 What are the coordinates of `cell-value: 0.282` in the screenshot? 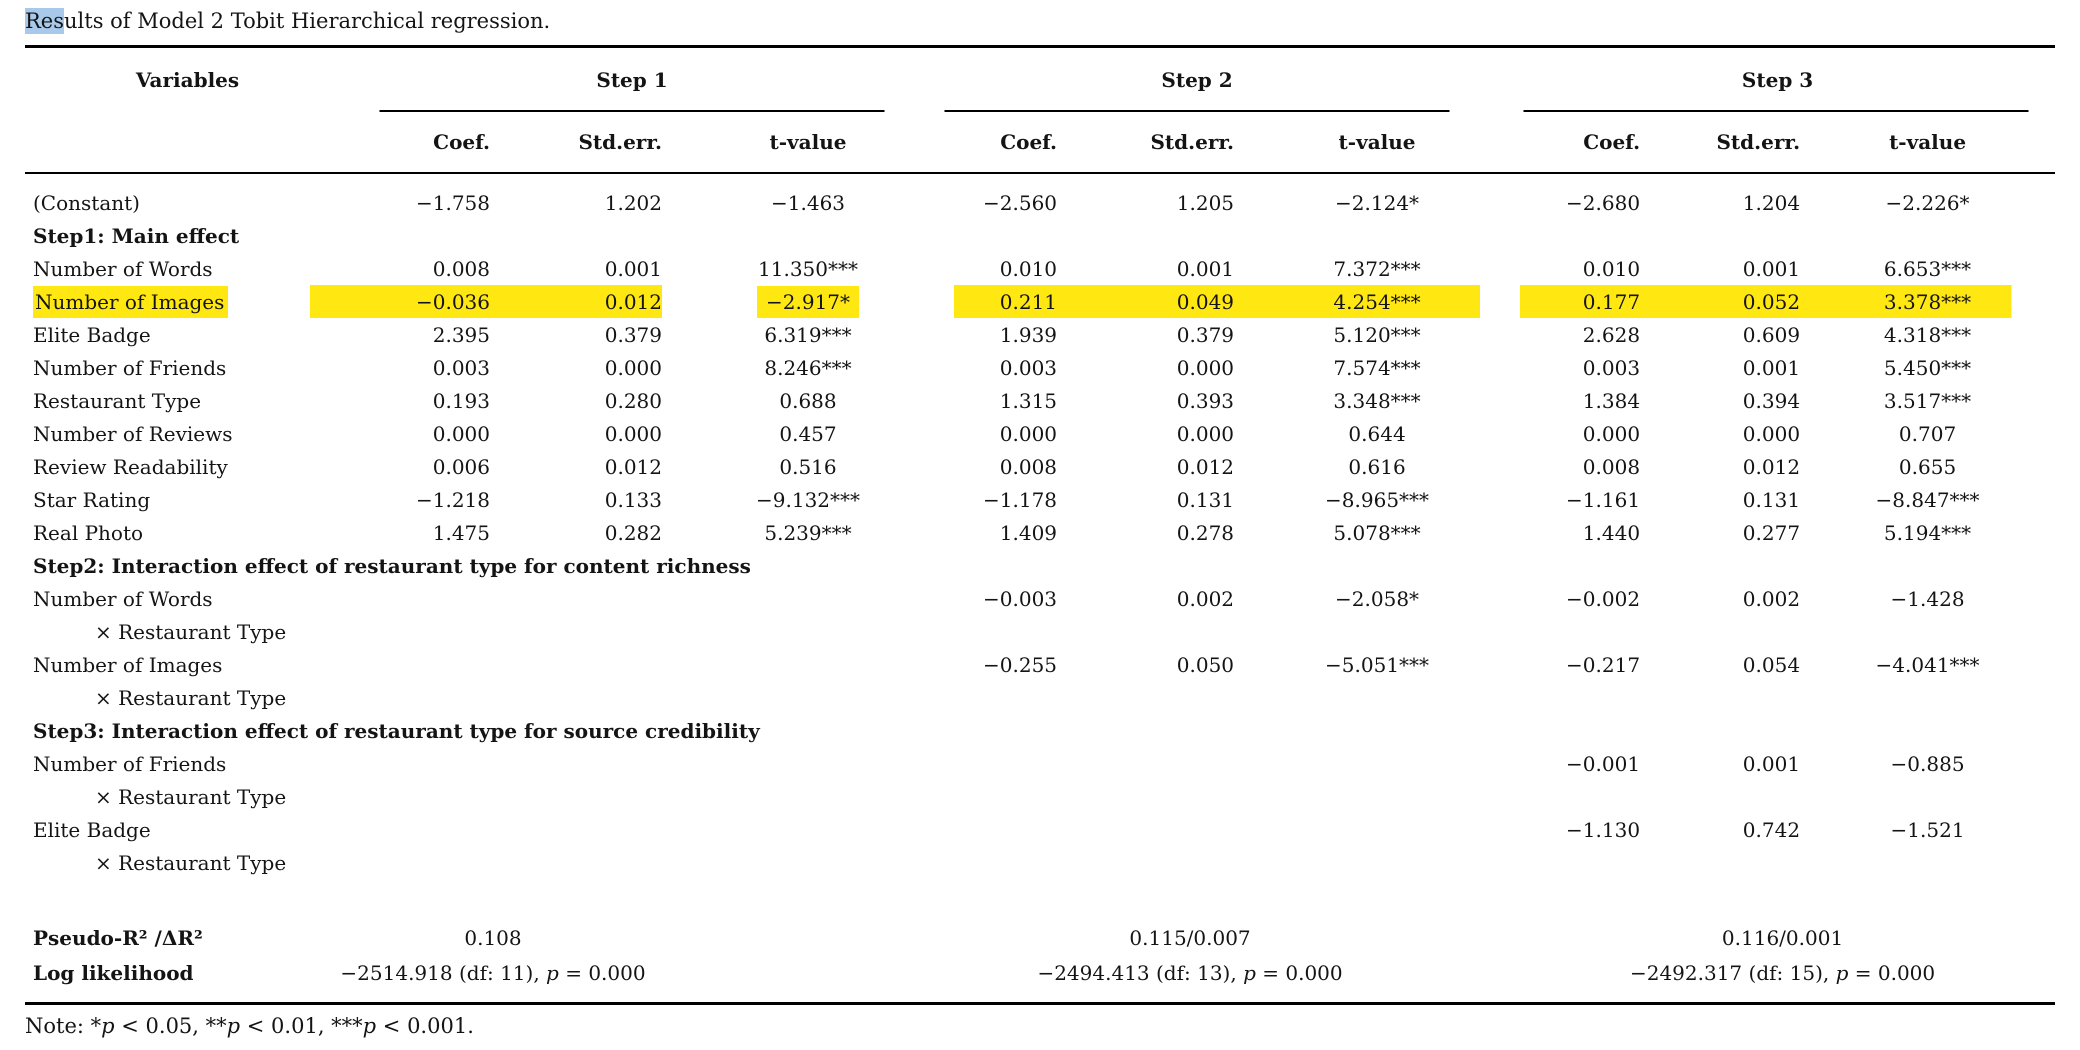 It's located at (633, 532).